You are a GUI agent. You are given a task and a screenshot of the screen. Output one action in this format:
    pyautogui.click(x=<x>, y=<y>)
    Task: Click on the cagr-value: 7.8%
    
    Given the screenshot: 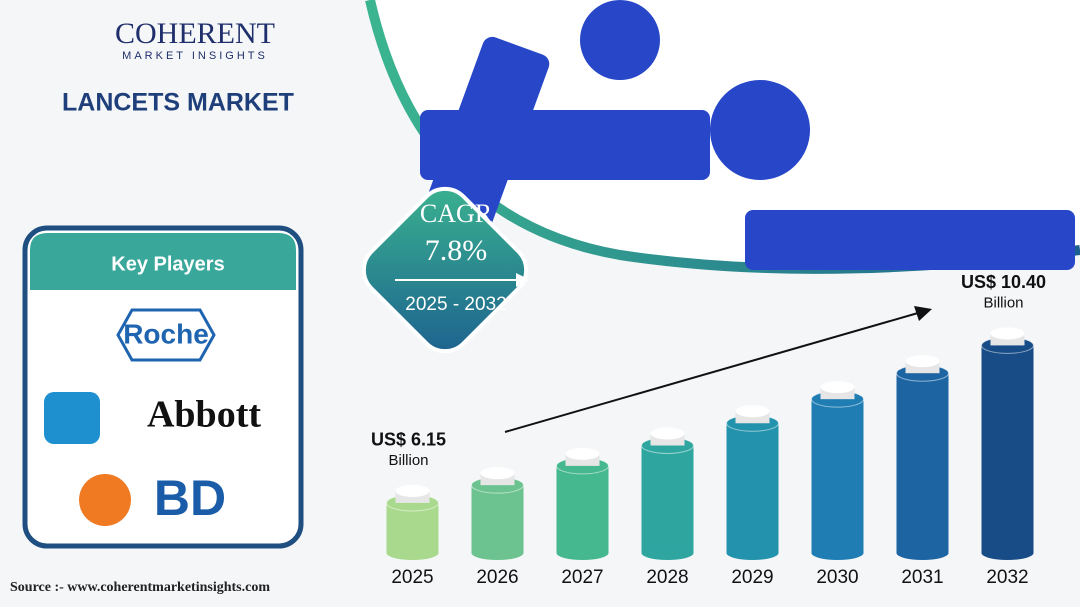 What is the action you would take?
    pyautogui.click(x=456, y=250)
    